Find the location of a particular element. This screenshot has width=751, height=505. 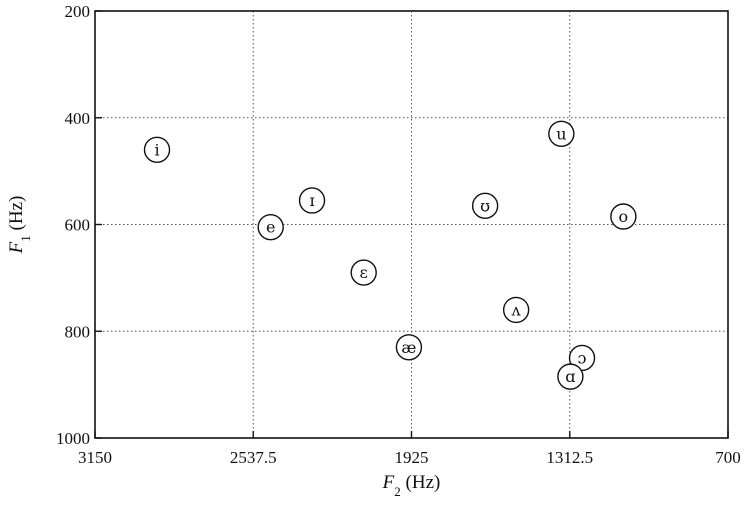

data-point-label: i is located at coordinates (156, 149).